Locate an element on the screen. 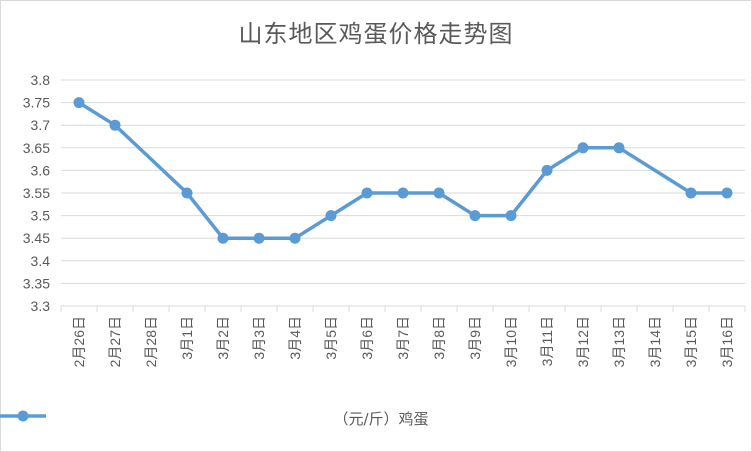 The image size is (752, 452). x-tick-label: 3月14日 is located at coordinates (655, 341).